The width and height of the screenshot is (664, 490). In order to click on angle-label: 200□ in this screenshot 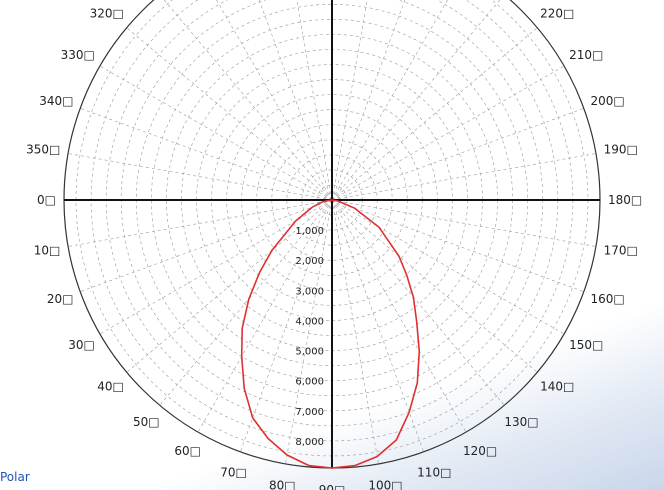, I will do `click(608, 101)`.